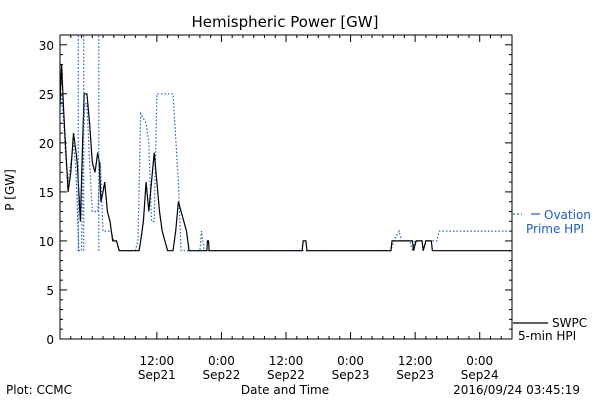  I want to click on legend-swpc-sublabel: 5-min HPI, so click(547, 336).